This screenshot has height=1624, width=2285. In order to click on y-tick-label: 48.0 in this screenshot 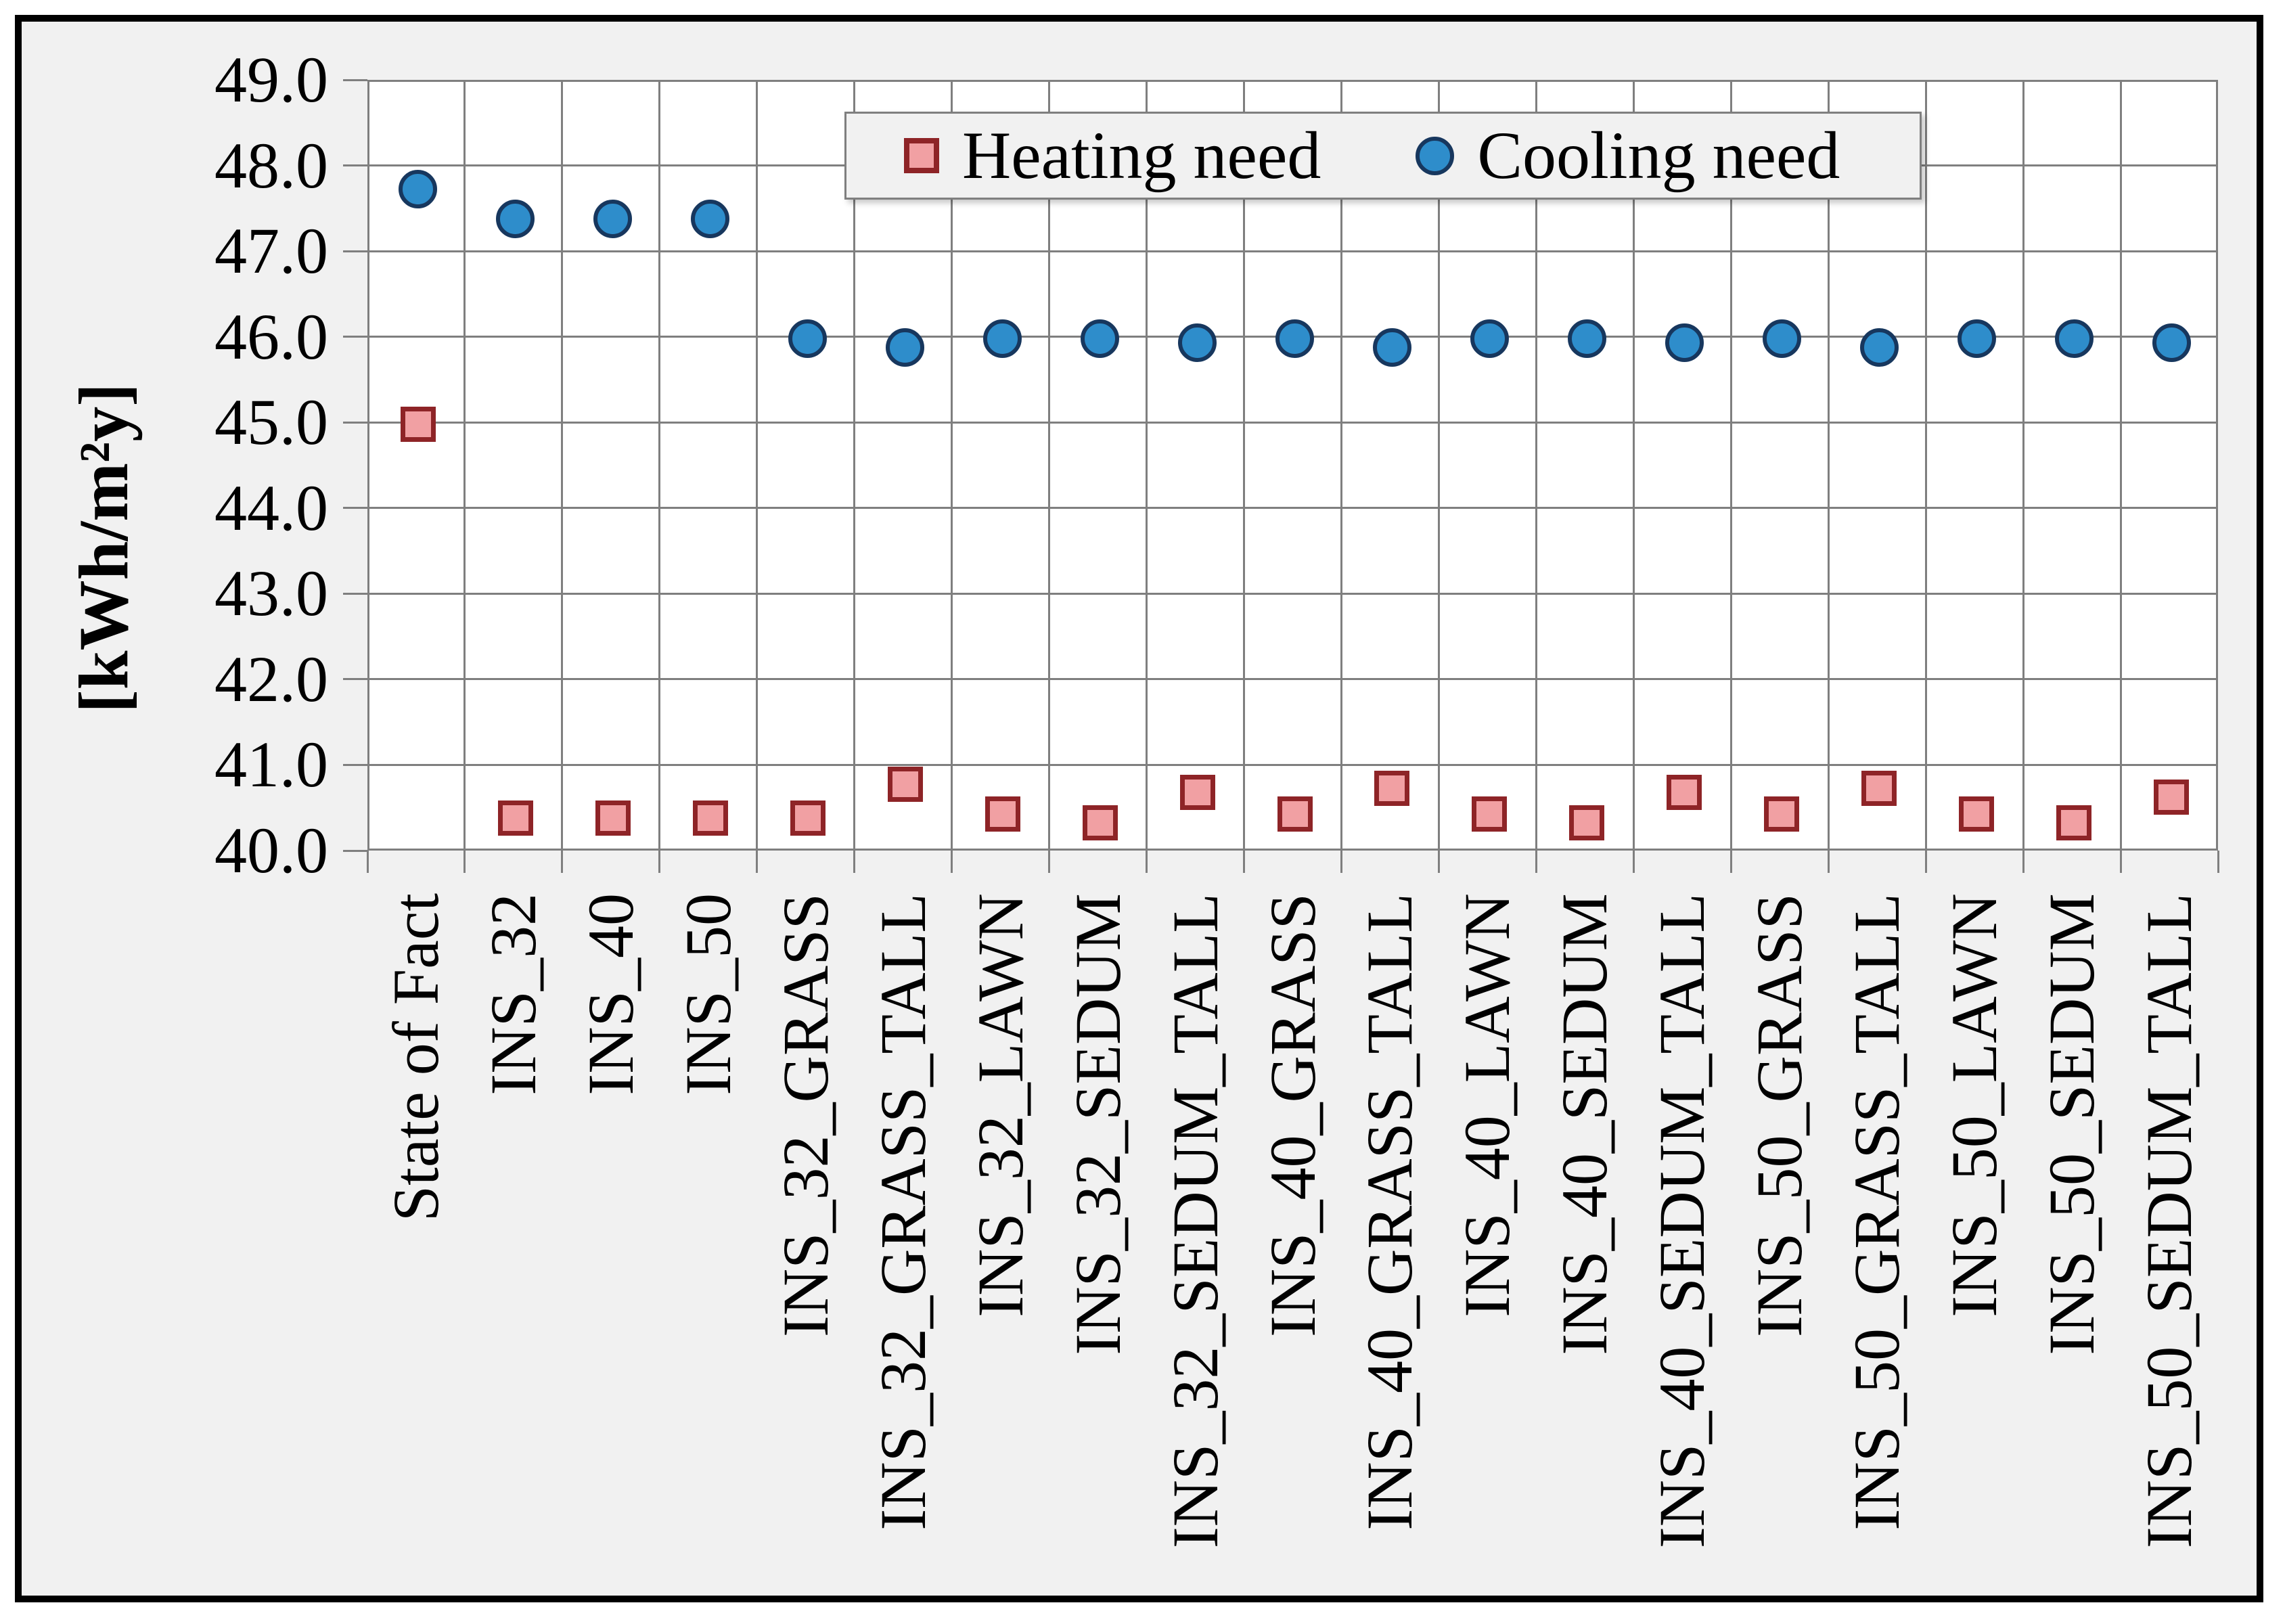, I will do `click(271, 165)`.